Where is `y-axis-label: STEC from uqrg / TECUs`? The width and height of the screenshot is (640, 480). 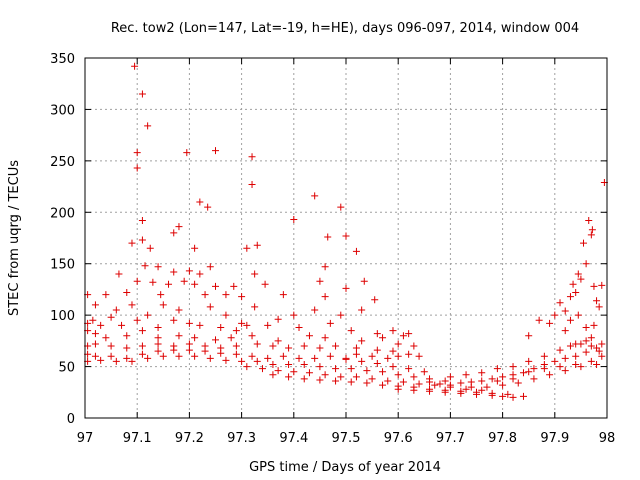 y-axis-label: STEC from uqrg / TECUs is located at coordinates (14, 238).